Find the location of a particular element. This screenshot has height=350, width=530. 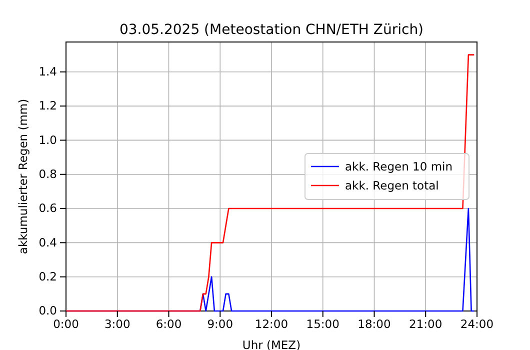

x-tick-label: 21:00 is located at coordinates (425, 324).